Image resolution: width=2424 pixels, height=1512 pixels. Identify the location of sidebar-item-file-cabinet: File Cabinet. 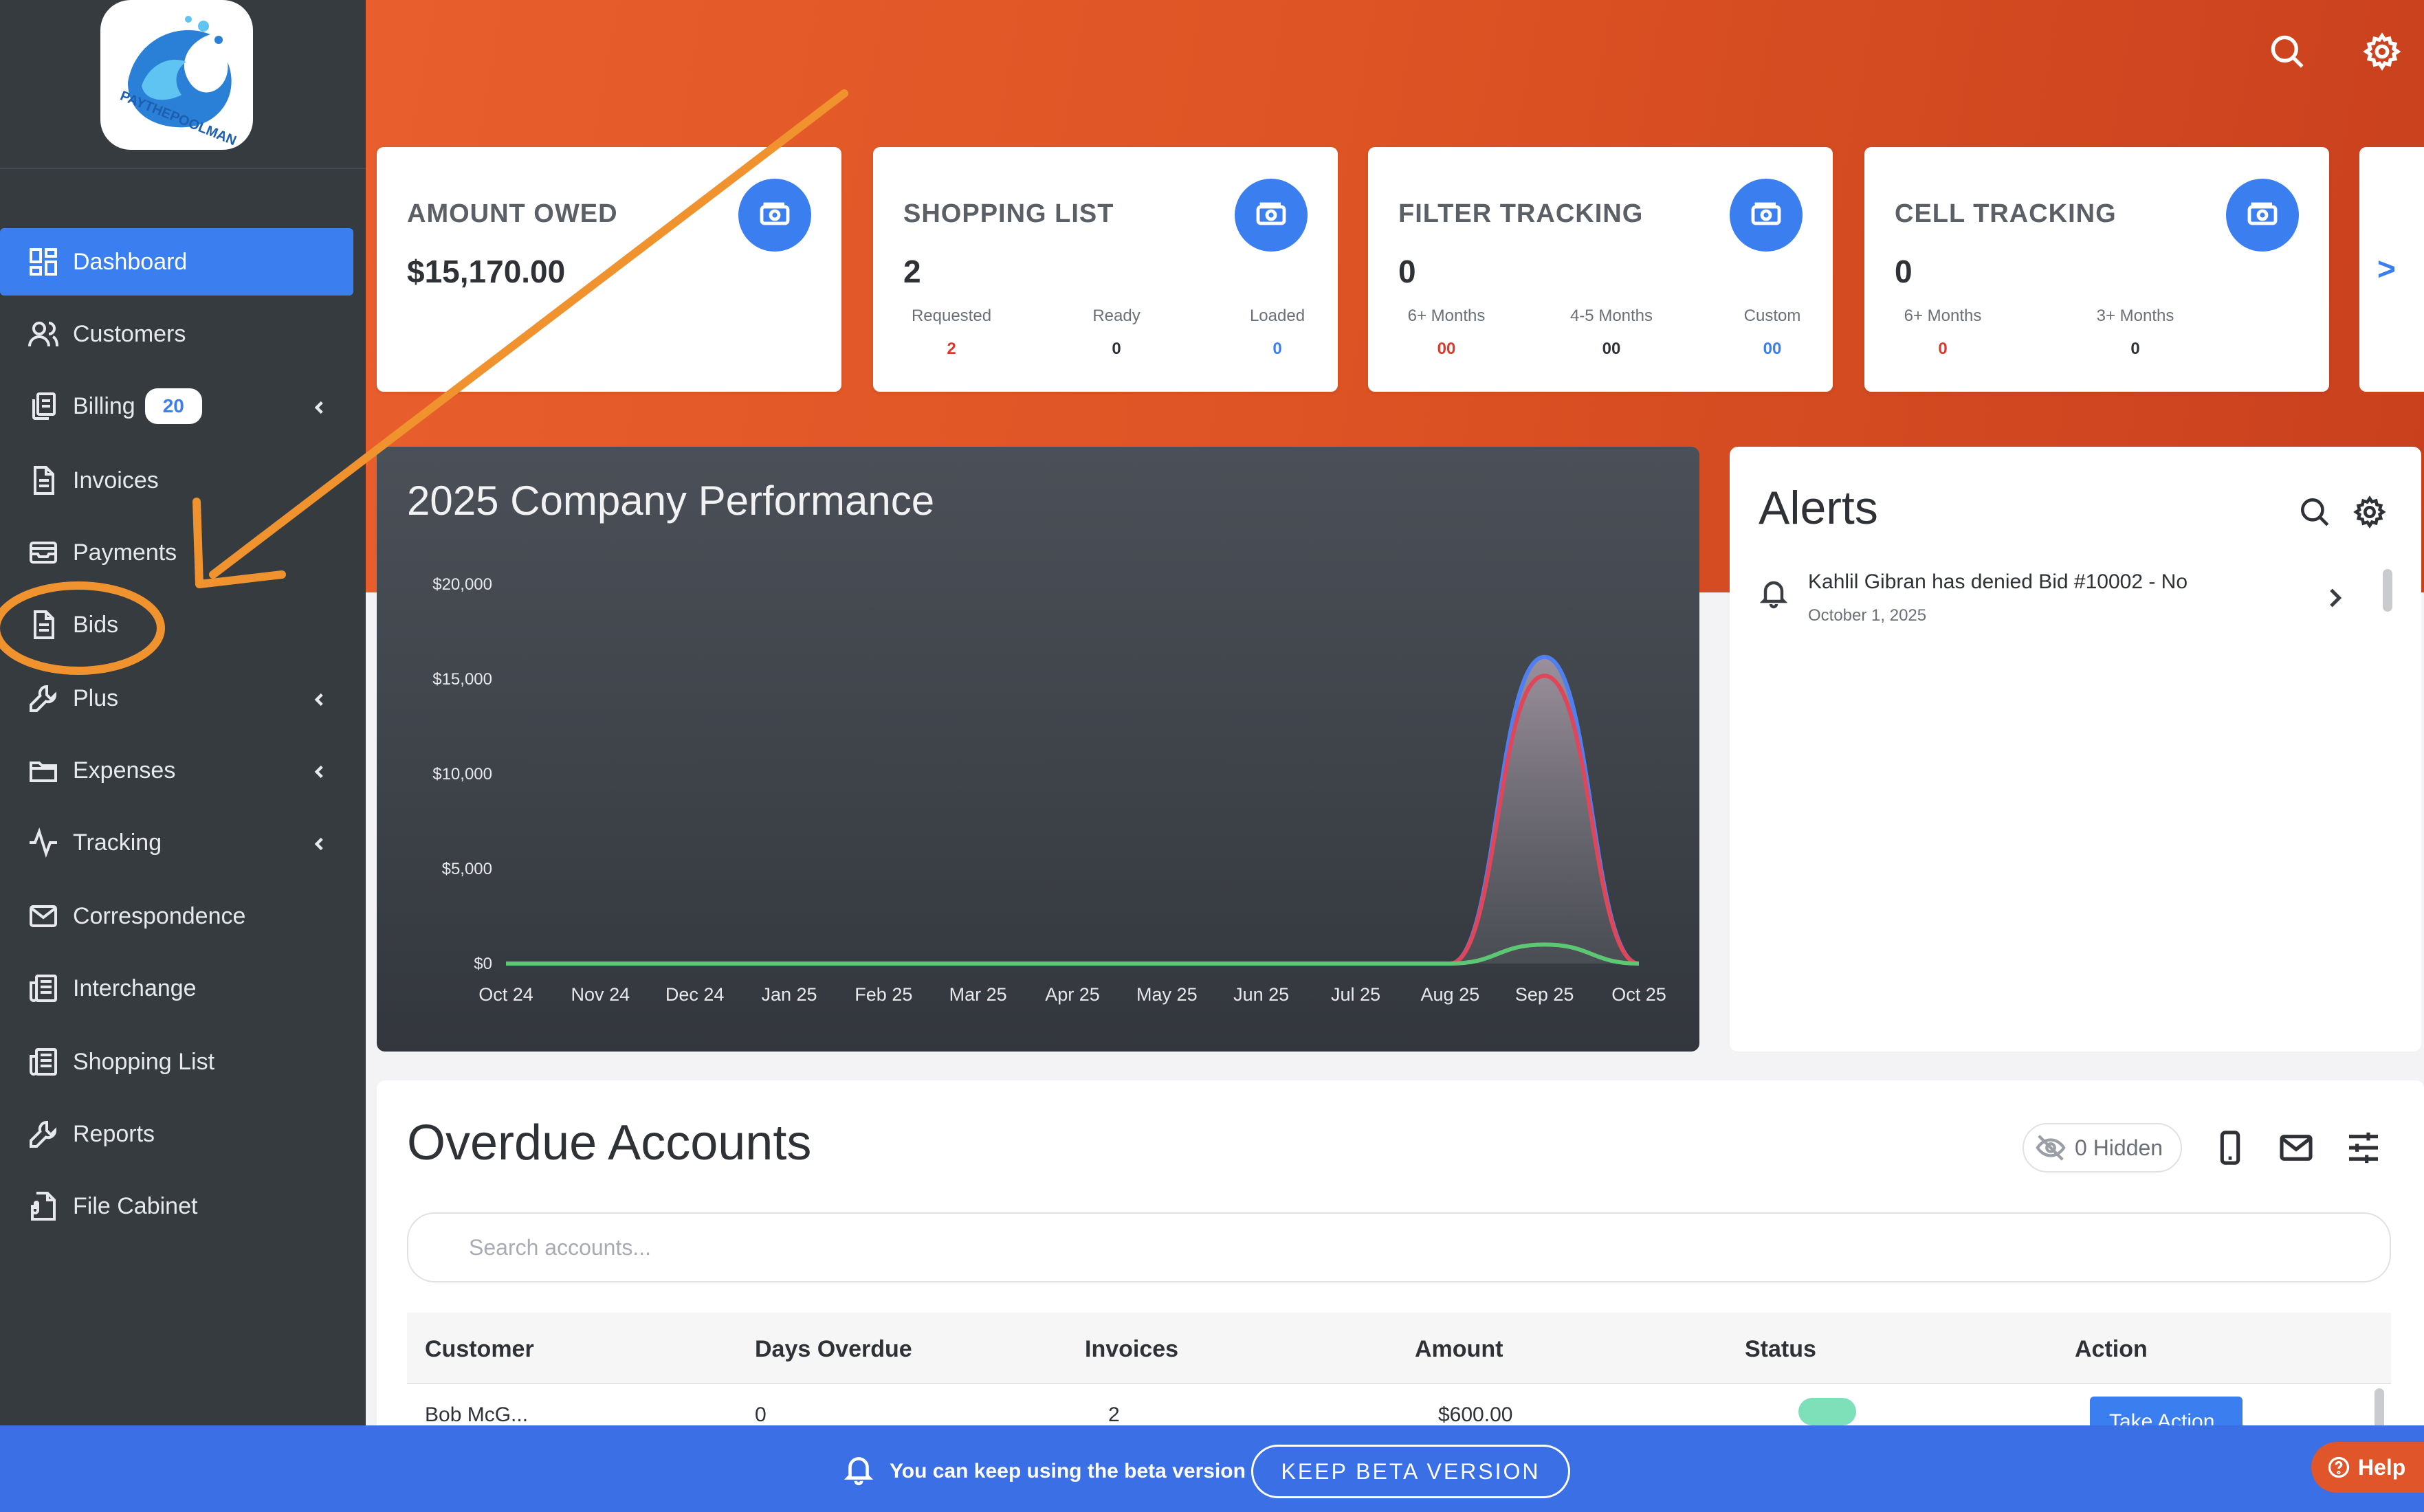
(176, 1206).